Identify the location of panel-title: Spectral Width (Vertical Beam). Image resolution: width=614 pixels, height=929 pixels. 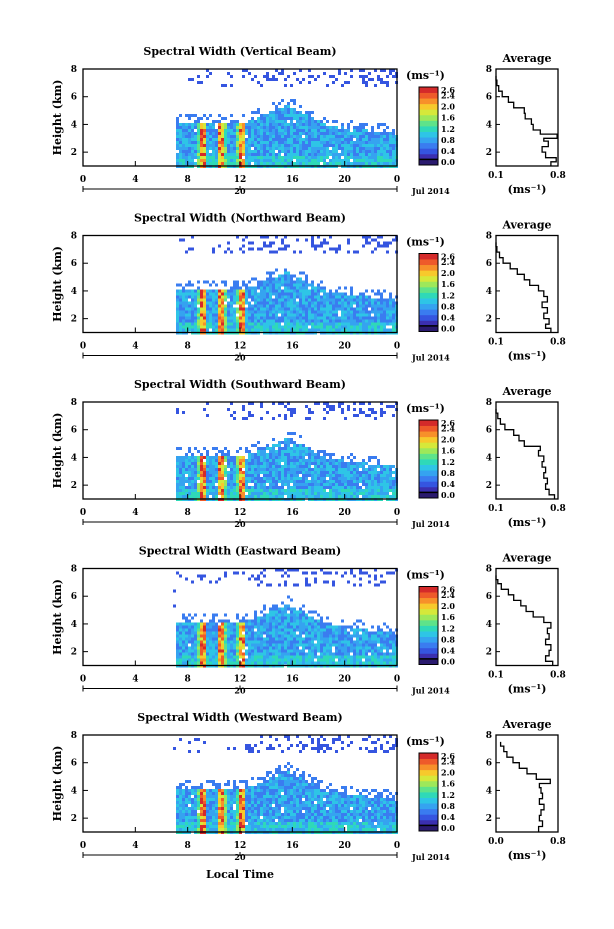
(239, 51).